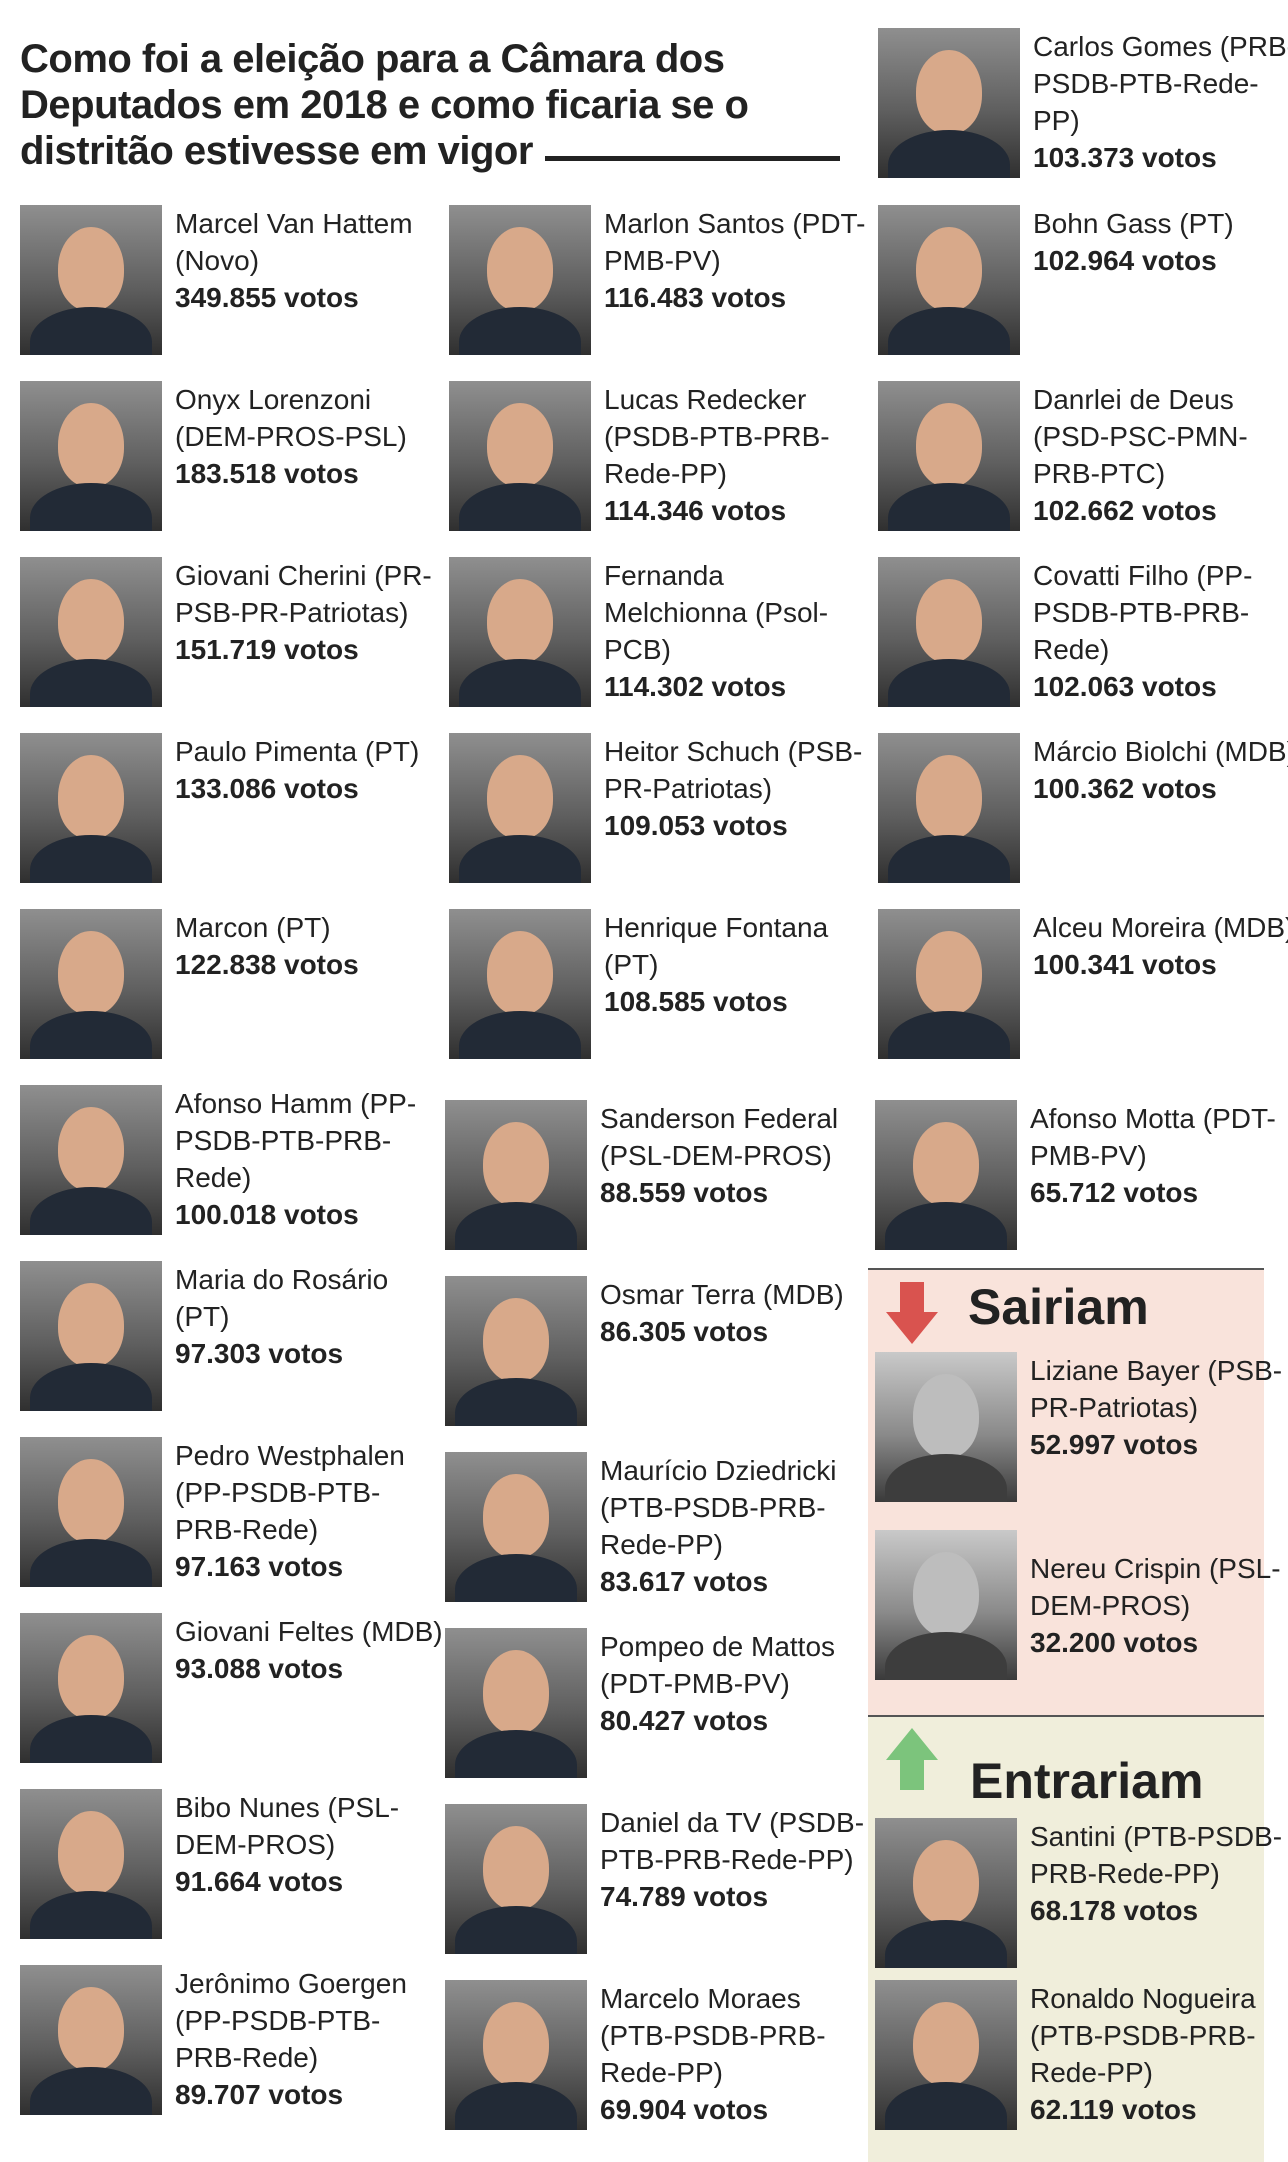 The width and height of the screenshot is (1288, 2162). I want to click on candidate-name: Maria do Rosário (PT), so click(282, 1298).